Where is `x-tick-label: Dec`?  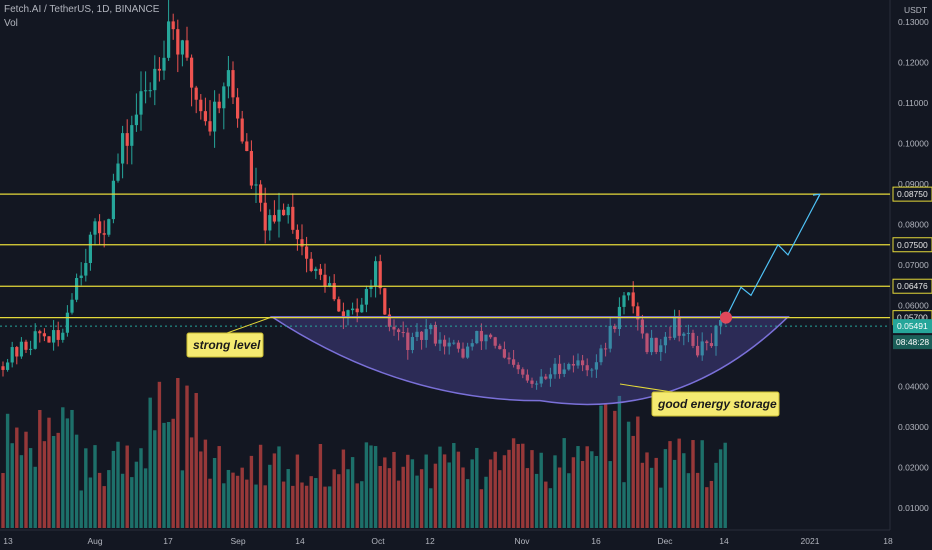 x-tick-label: Dec is located at coordinates (665, 541).